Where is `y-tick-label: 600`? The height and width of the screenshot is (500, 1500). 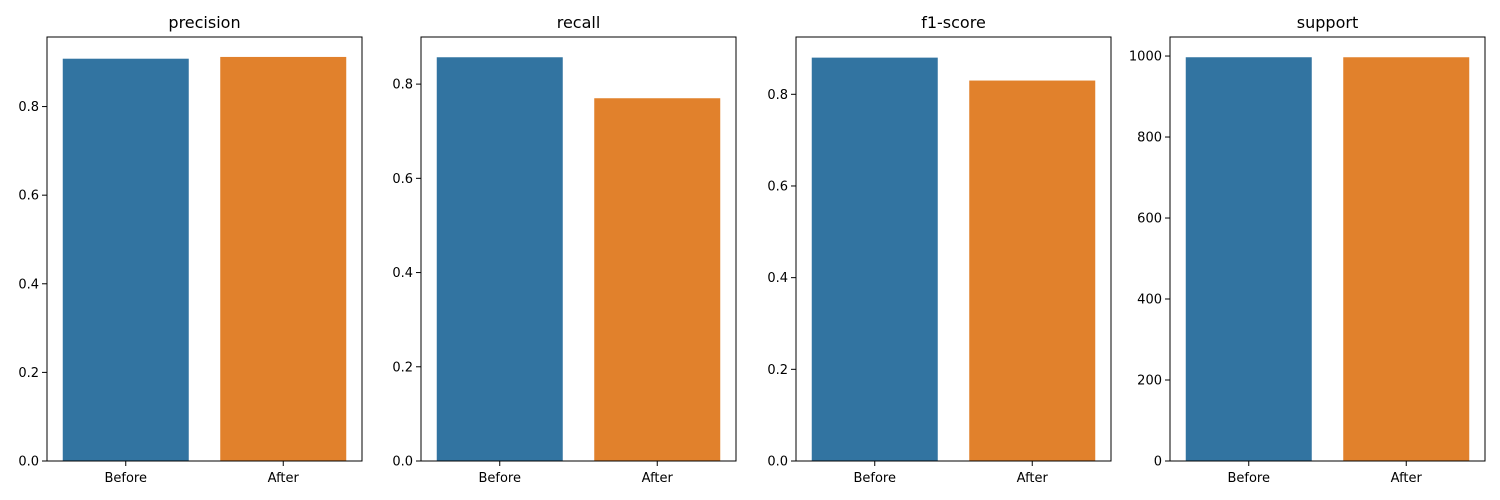
y-tick-label: 600 is located at coordinates (1149, 219).